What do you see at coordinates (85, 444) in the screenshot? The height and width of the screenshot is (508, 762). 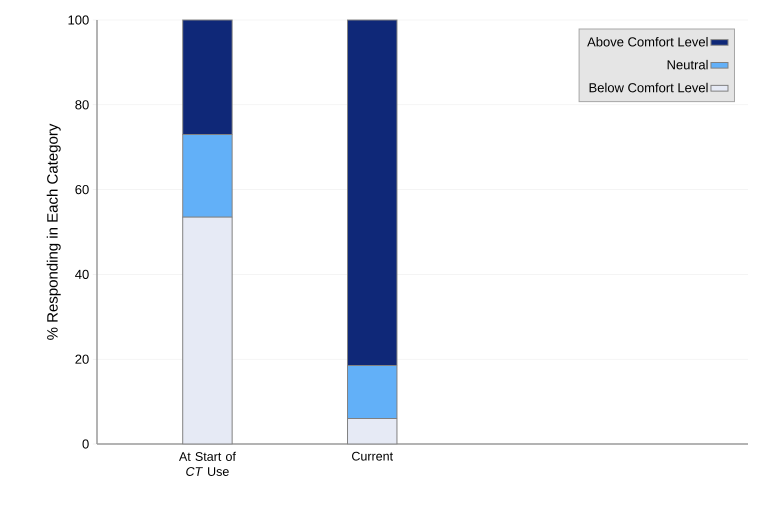 I see `y-tick-label: 0` at bounding box center [85, 444].